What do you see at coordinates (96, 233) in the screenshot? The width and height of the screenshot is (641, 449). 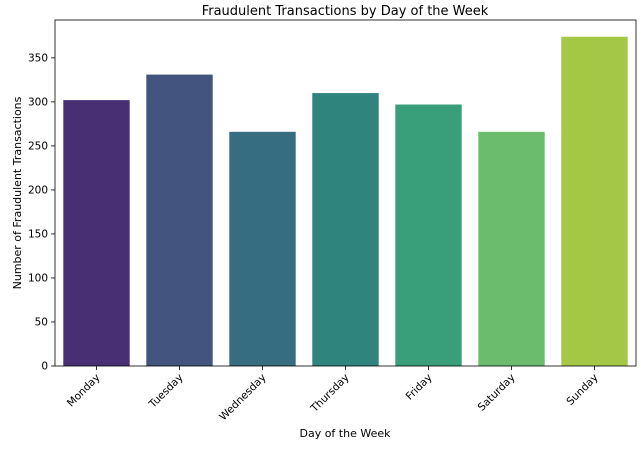 I see `bar-monday` at bounding box center [96, 233].